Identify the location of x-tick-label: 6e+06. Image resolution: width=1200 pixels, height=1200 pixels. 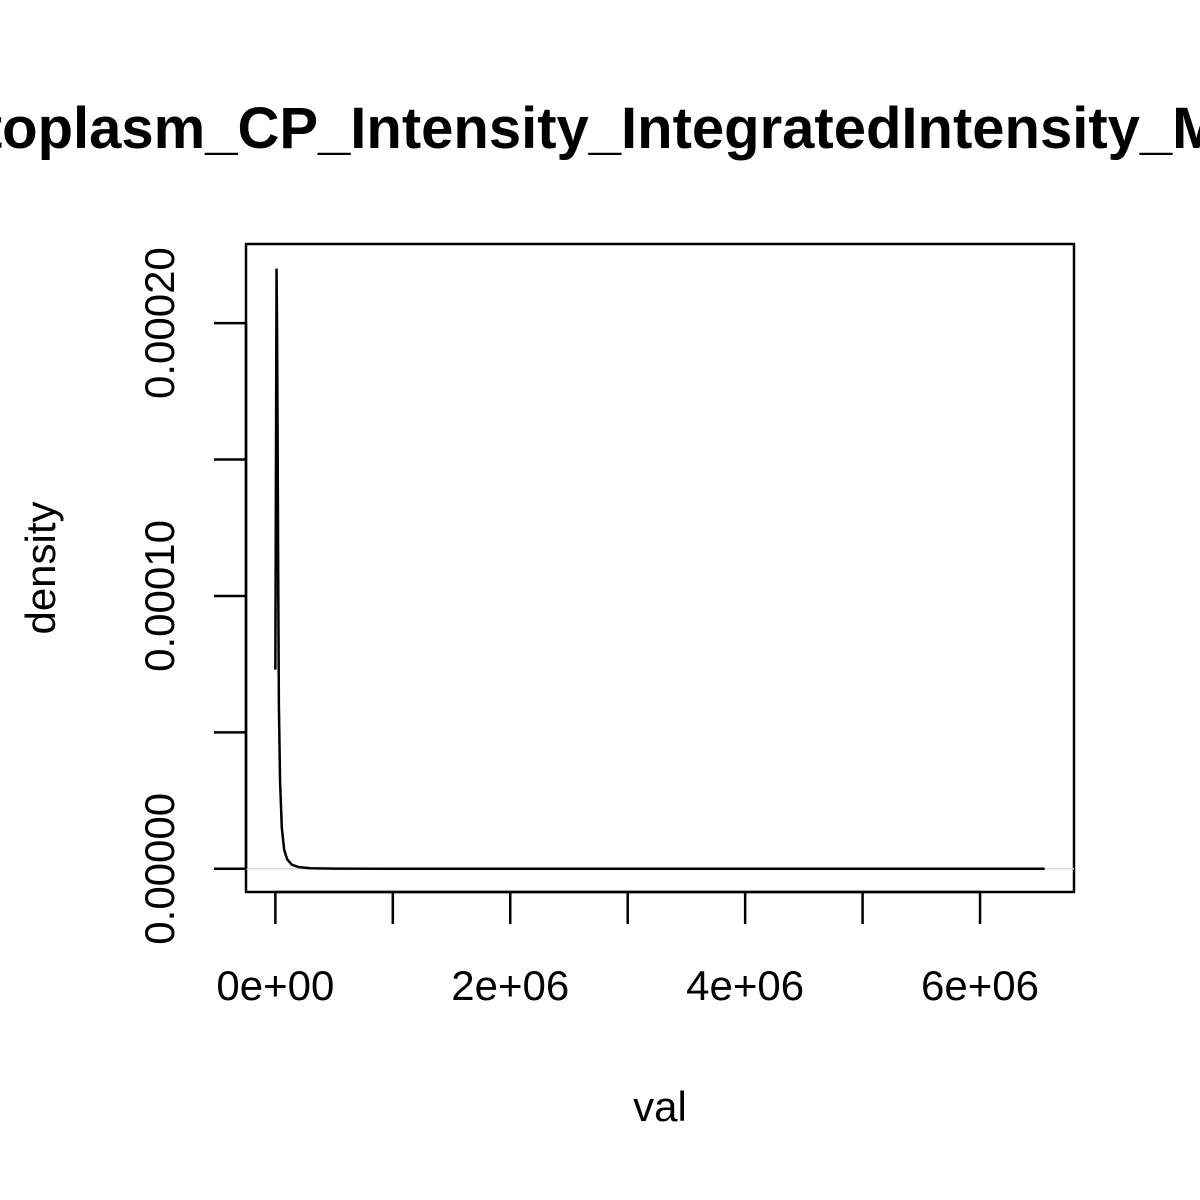
(980, 985).